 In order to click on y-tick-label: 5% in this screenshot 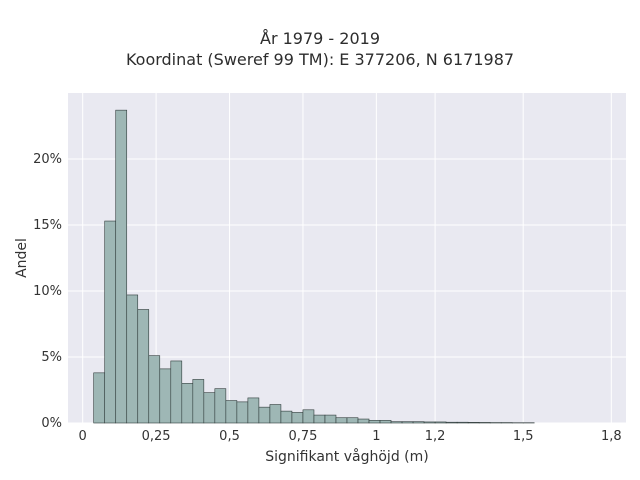, I will do `click(51, 357)`.